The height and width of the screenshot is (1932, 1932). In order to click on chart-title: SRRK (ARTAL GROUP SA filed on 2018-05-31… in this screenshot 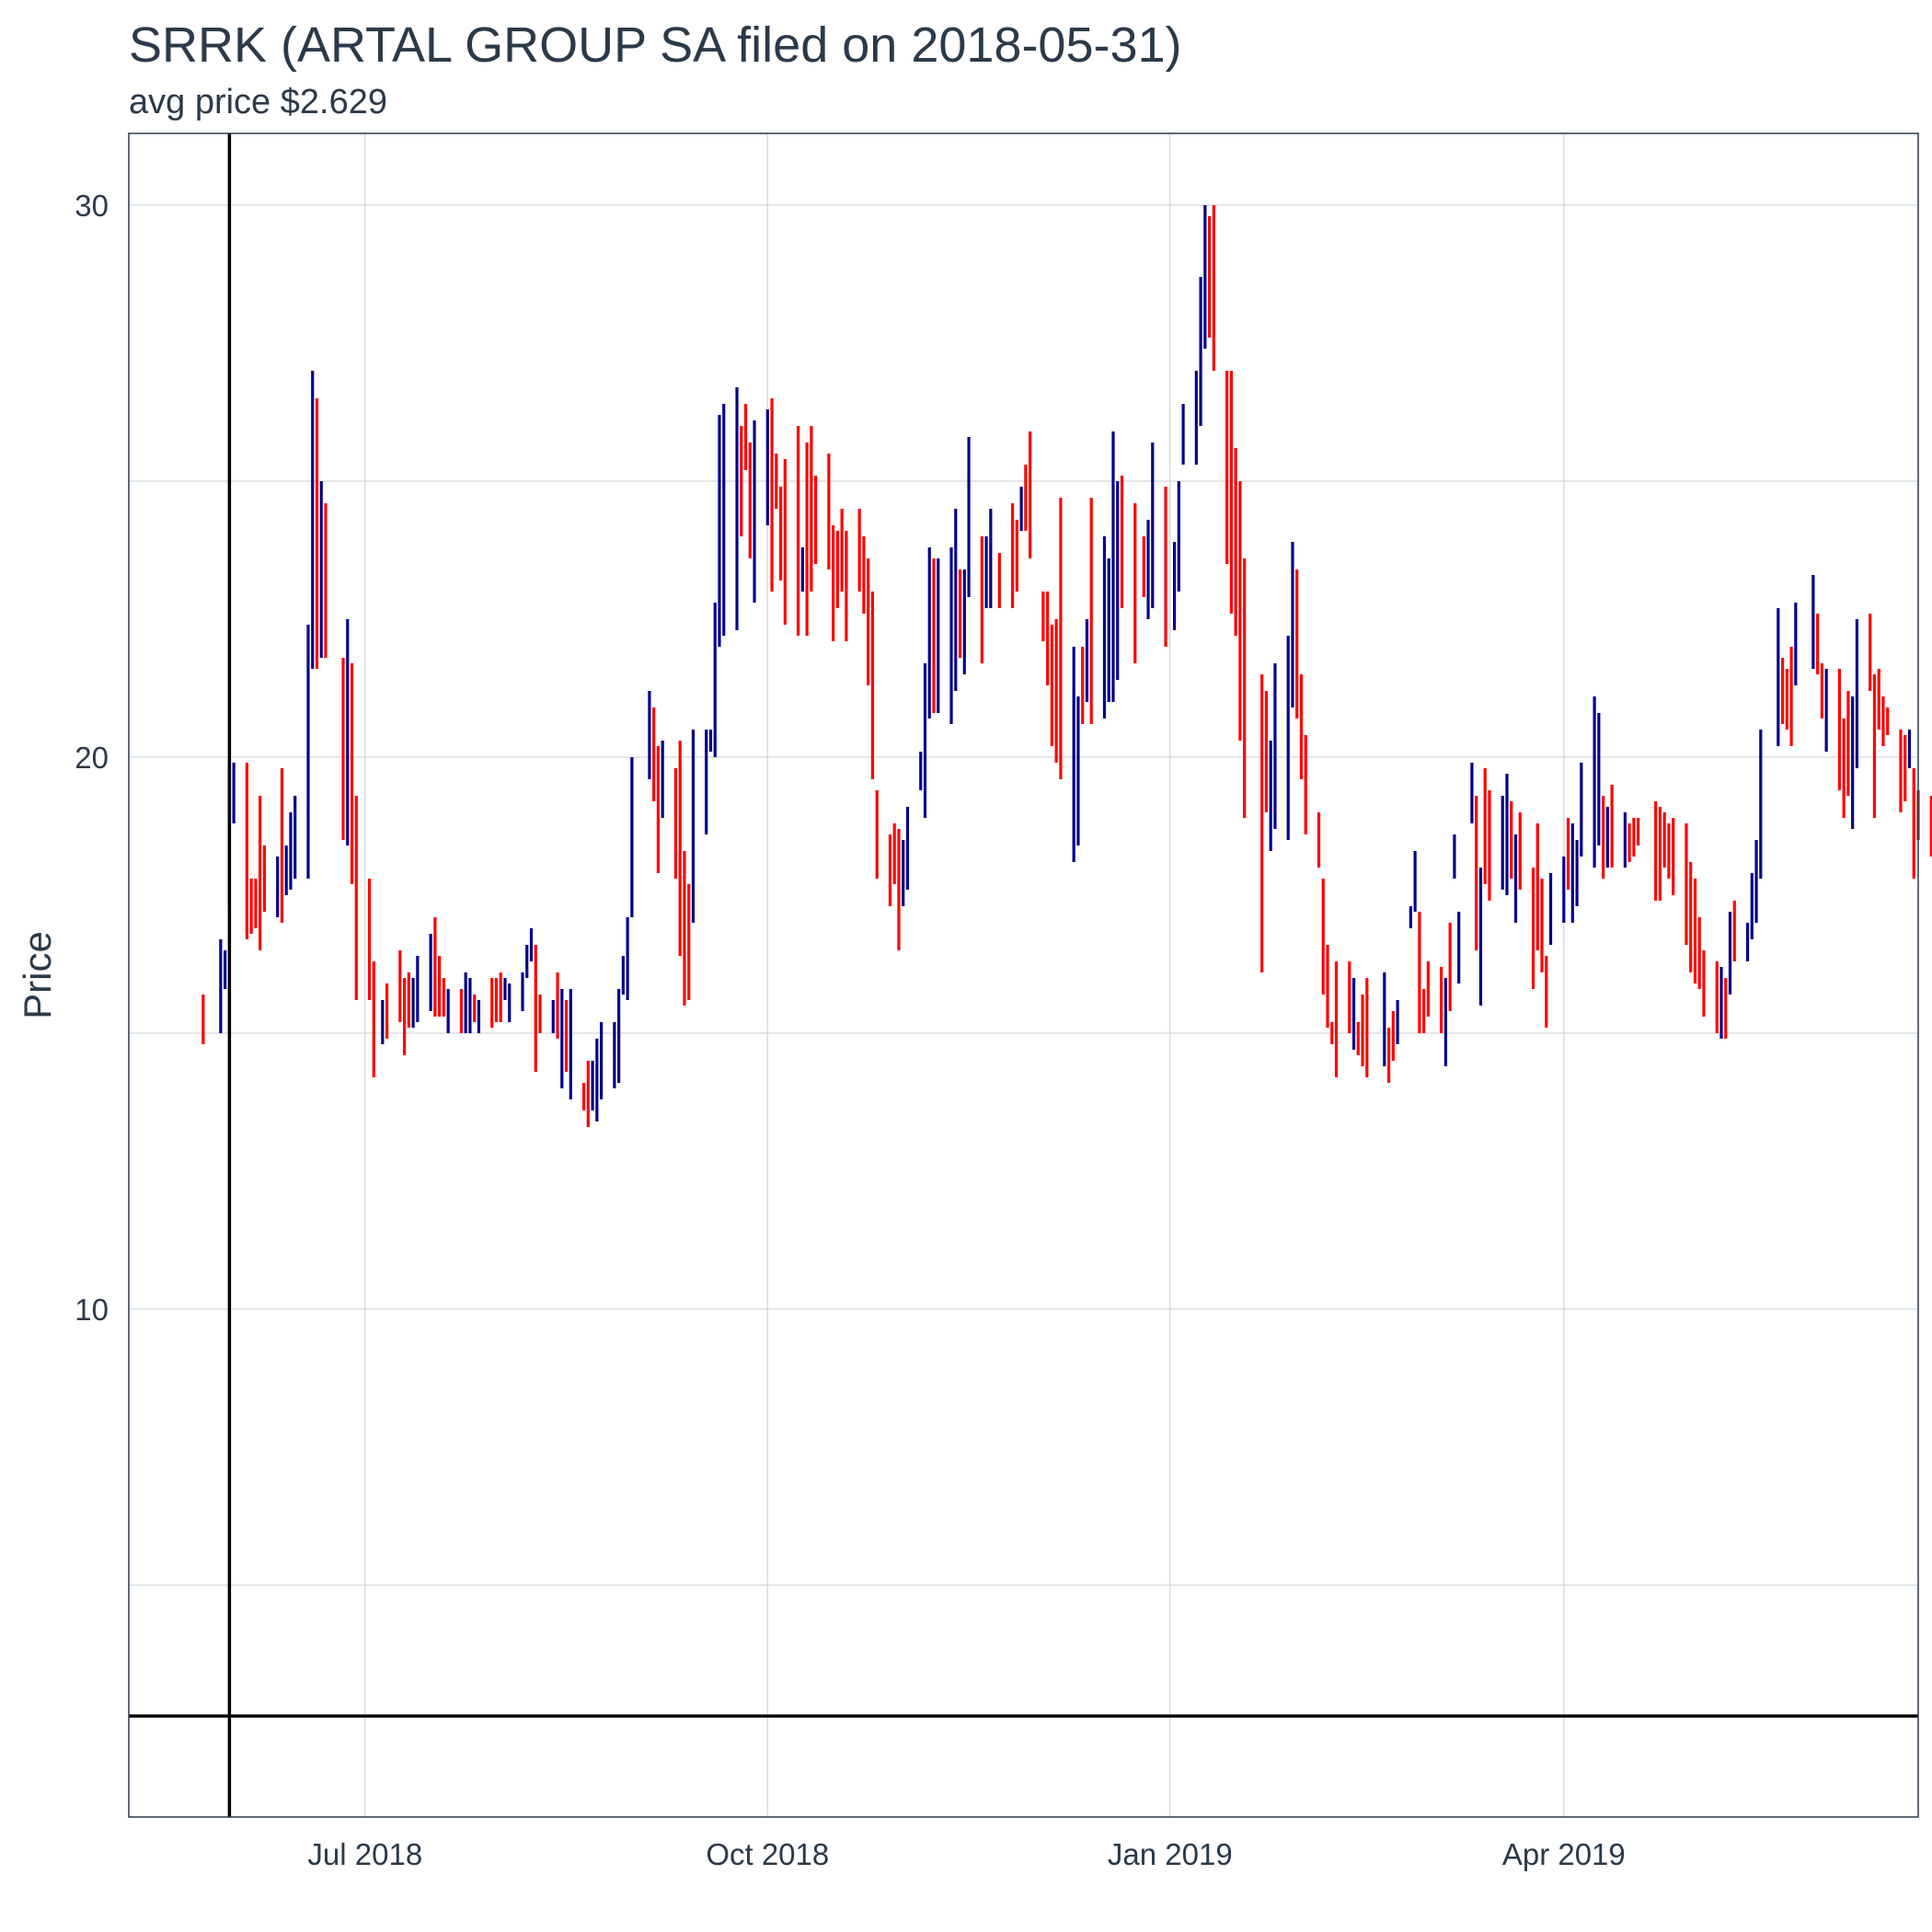, I will do `click(655, 45)`.